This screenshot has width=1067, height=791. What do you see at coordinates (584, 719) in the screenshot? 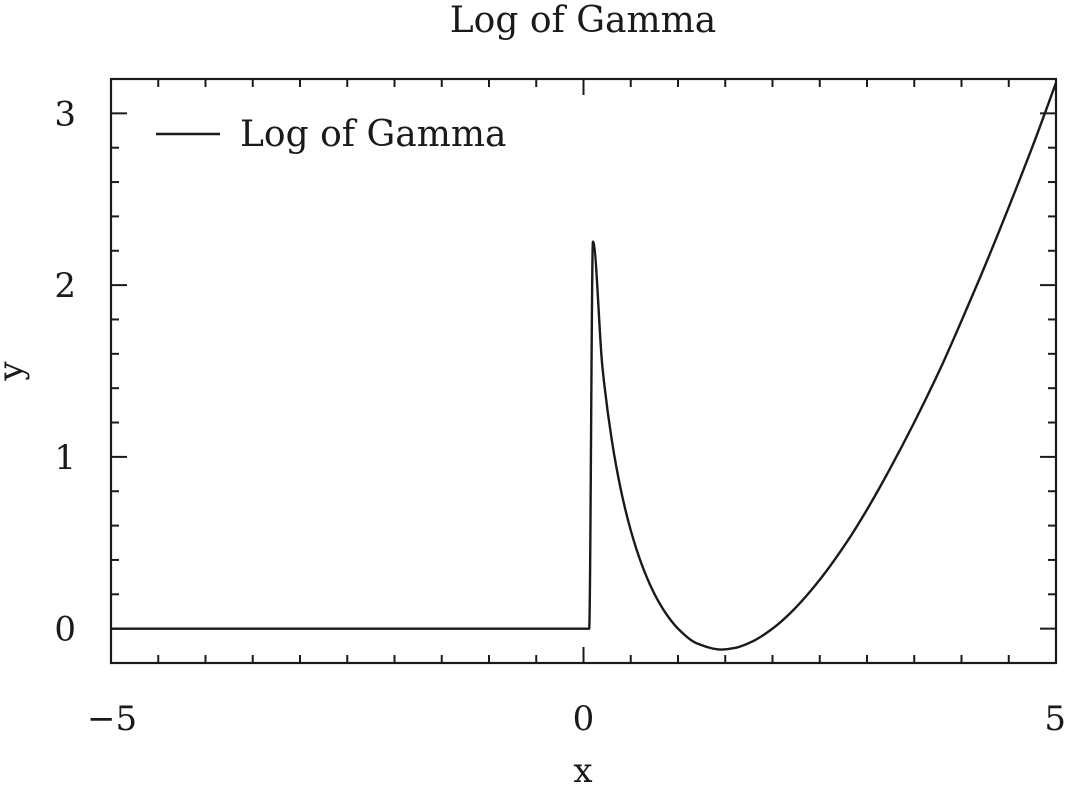
I see `x-tick-label: 0` at bounding box center [584, 719].